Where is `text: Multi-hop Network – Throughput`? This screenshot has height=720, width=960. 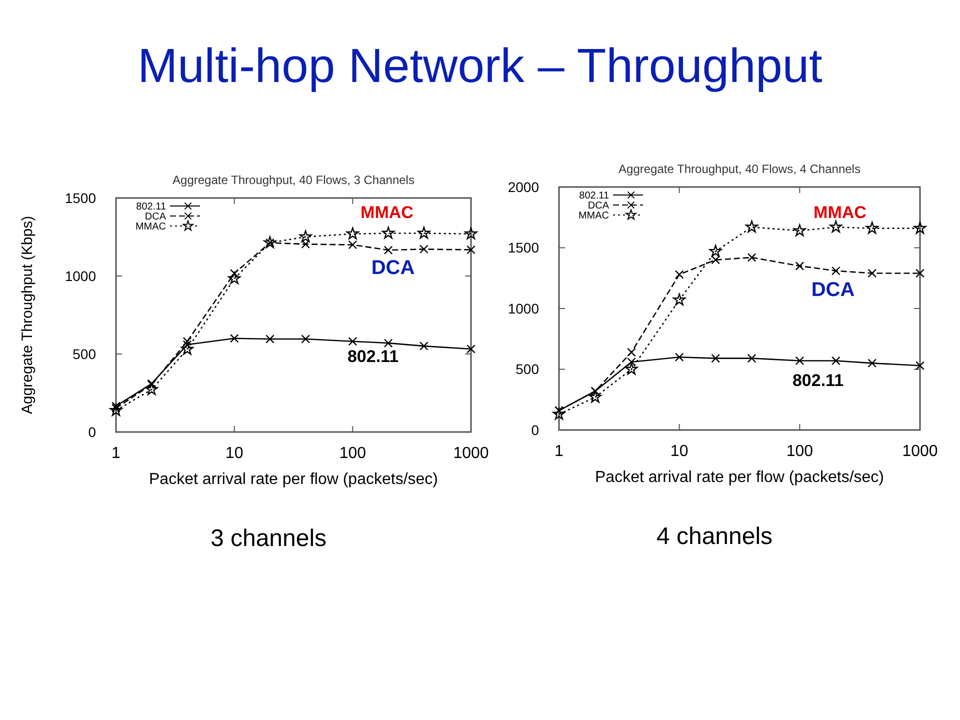
text: Multi-hop Network – Throughput is located at coordinates (480, 66).